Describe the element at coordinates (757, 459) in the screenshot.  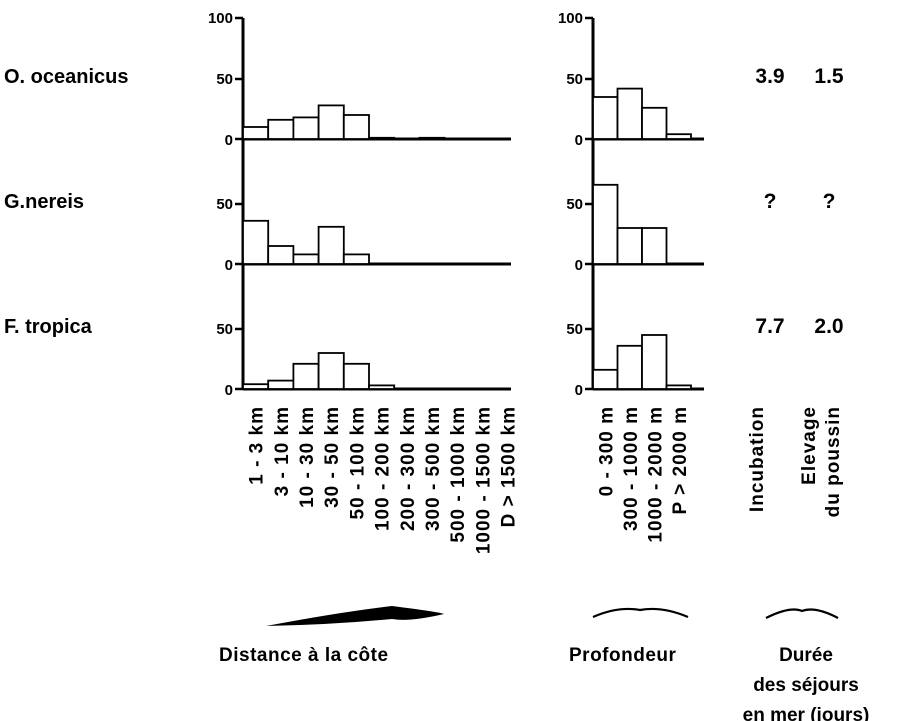
I see `duration-column-label: Incubation` at that location.